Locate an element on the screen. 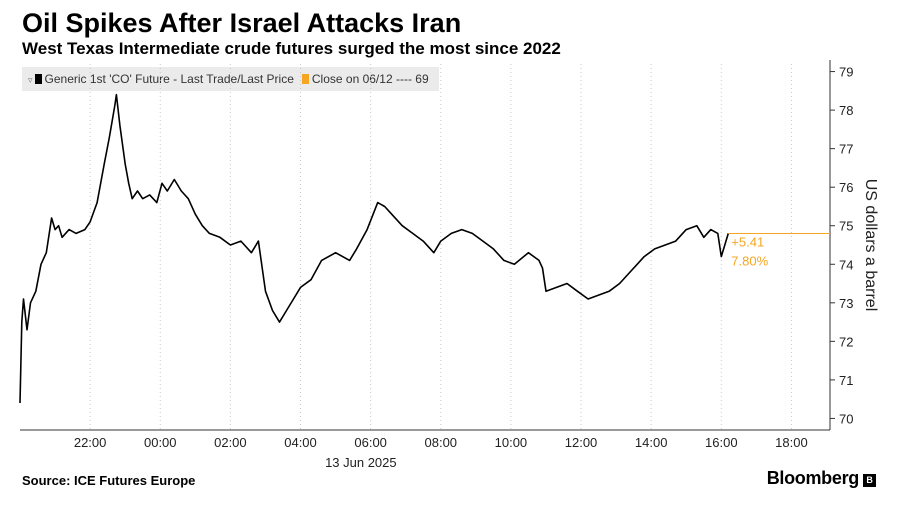  close-swatch is located at coordinates (305, 79).